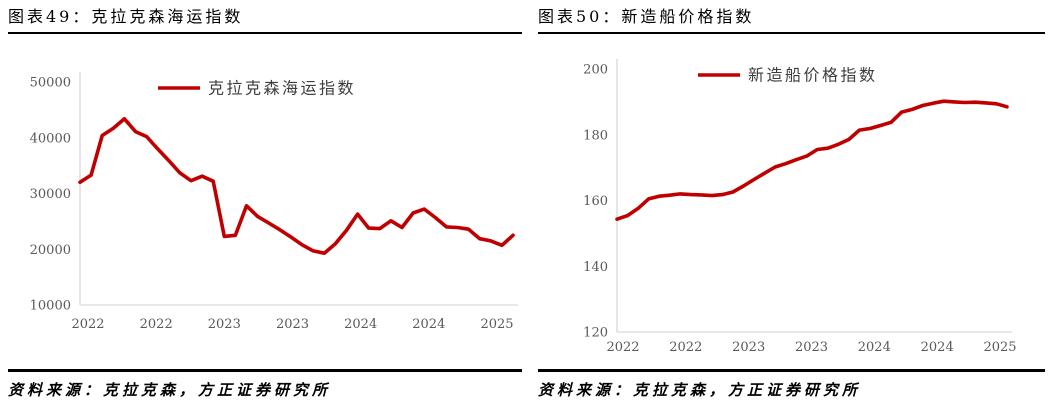 The width and height of the screenshot is (1053, 405). Describe the element at coordinates (595, 135) in the screenshot. I see `y-tick-label: 180` at that location.